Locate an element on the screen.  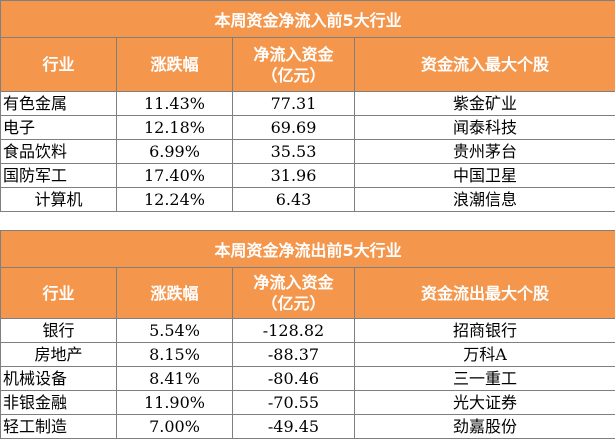
table-row: 非银金融 11.90% -70.55 光大证券 is located at coordinates (307, 402).